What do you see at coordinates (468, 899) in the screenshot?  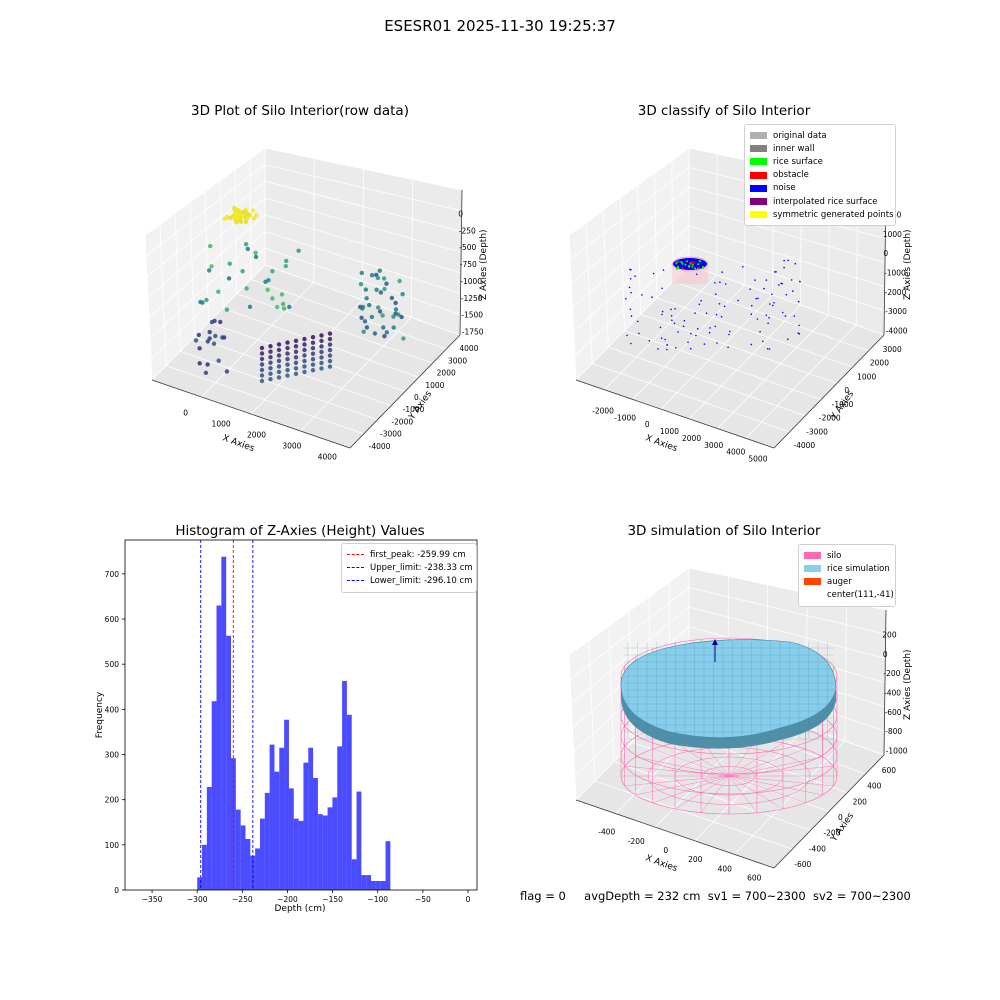 I see `histogram-x-tick-label: 0` at bounding box center [468, 899].